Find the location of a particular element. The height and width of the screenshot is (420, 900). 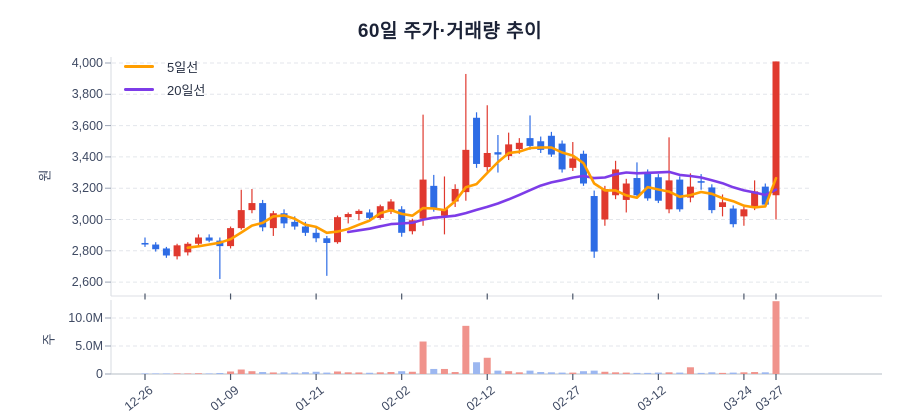

price-axis-unit-label: 원 is located at coordinates (45, 175).